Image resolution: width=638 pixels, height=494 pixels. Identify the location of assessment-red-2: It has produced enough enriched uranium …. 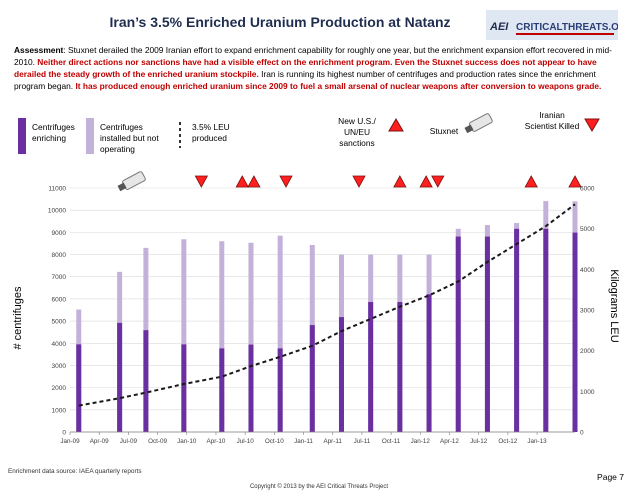
(338, 86).